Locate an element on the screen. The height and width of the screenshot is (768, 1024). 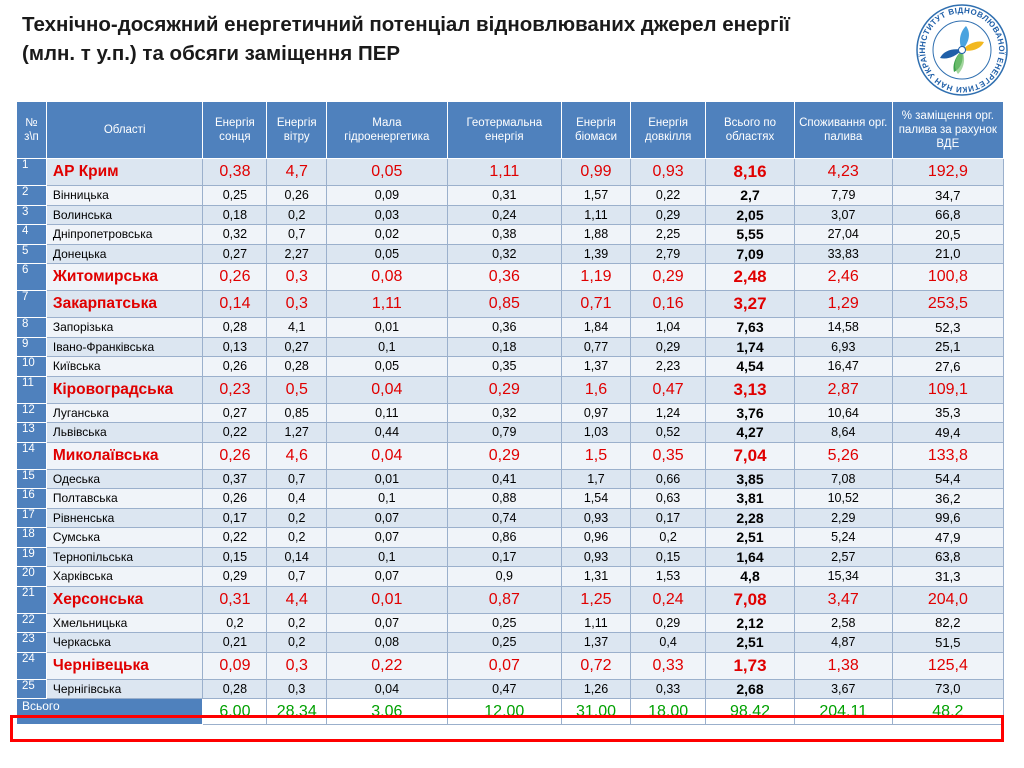
col-header-fuel-consumption: Споживання орг. палива is located at coordinates (843, 130).